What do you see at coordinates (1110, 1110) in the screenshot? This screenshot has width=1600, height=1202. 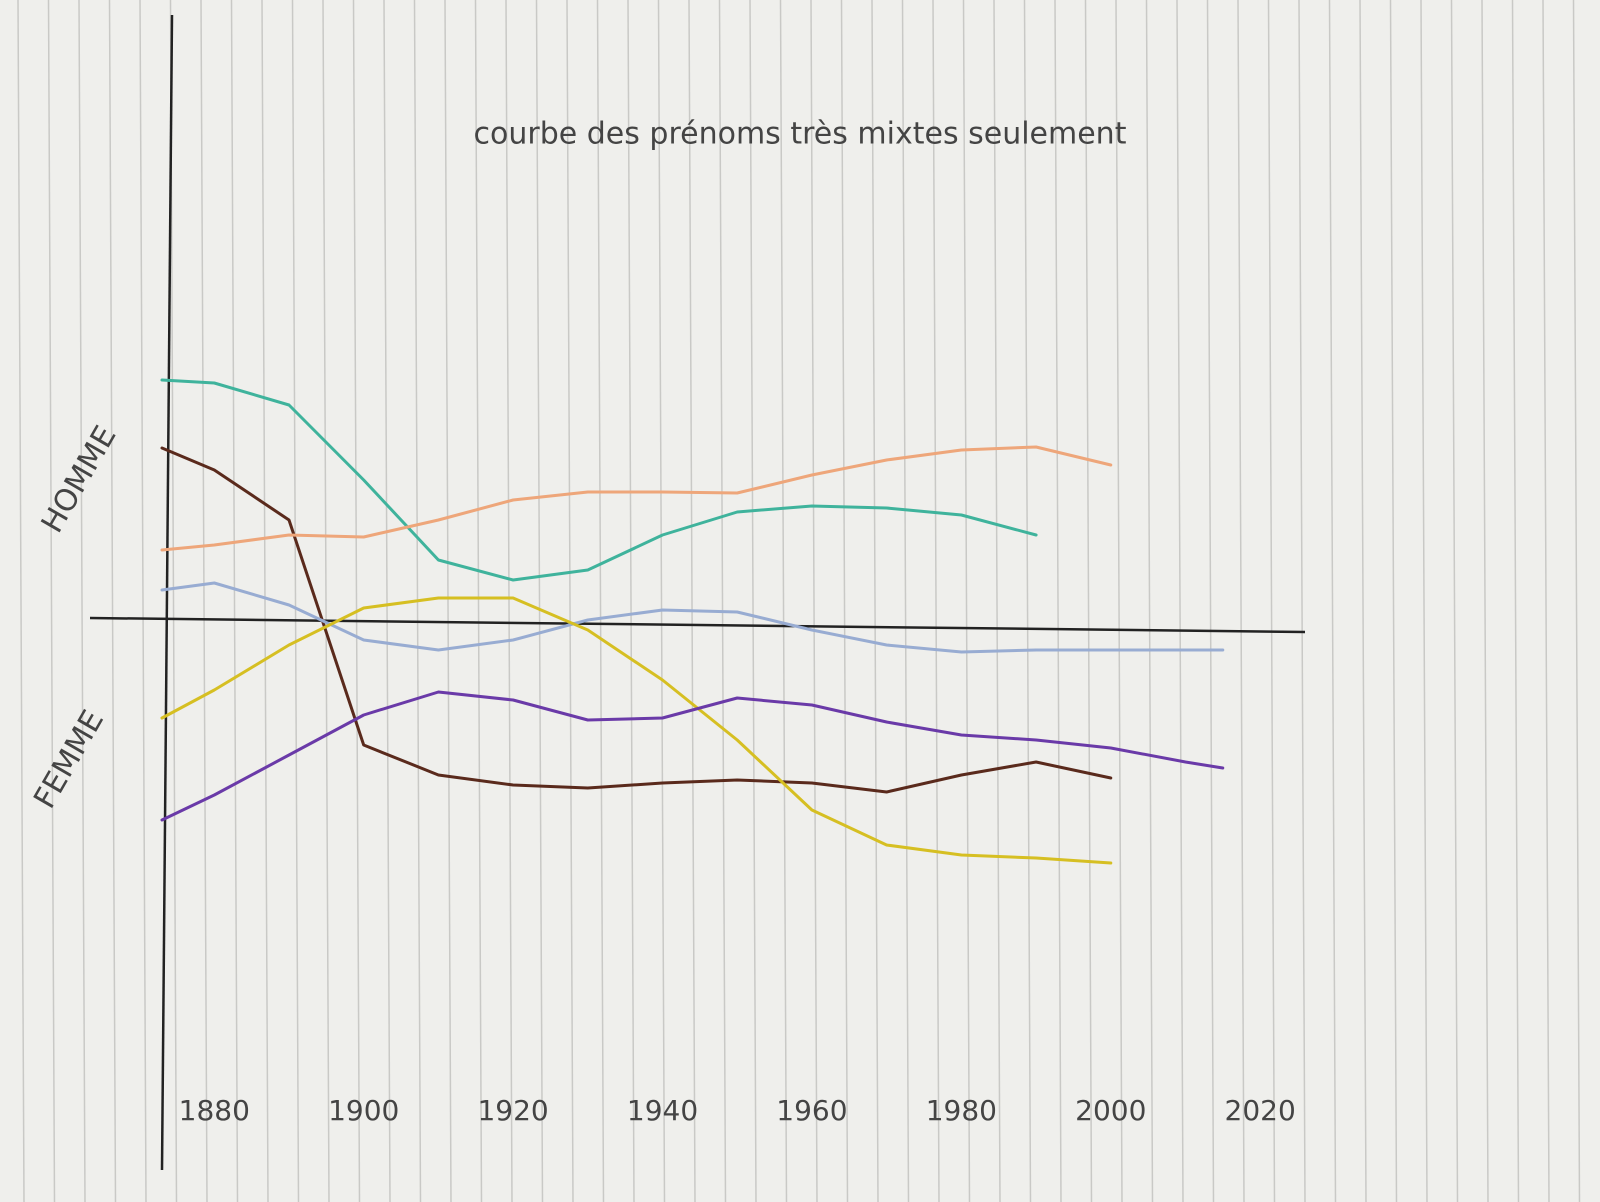 I see `x-tick-label: 2000` at bounding box center [1110, 1110].